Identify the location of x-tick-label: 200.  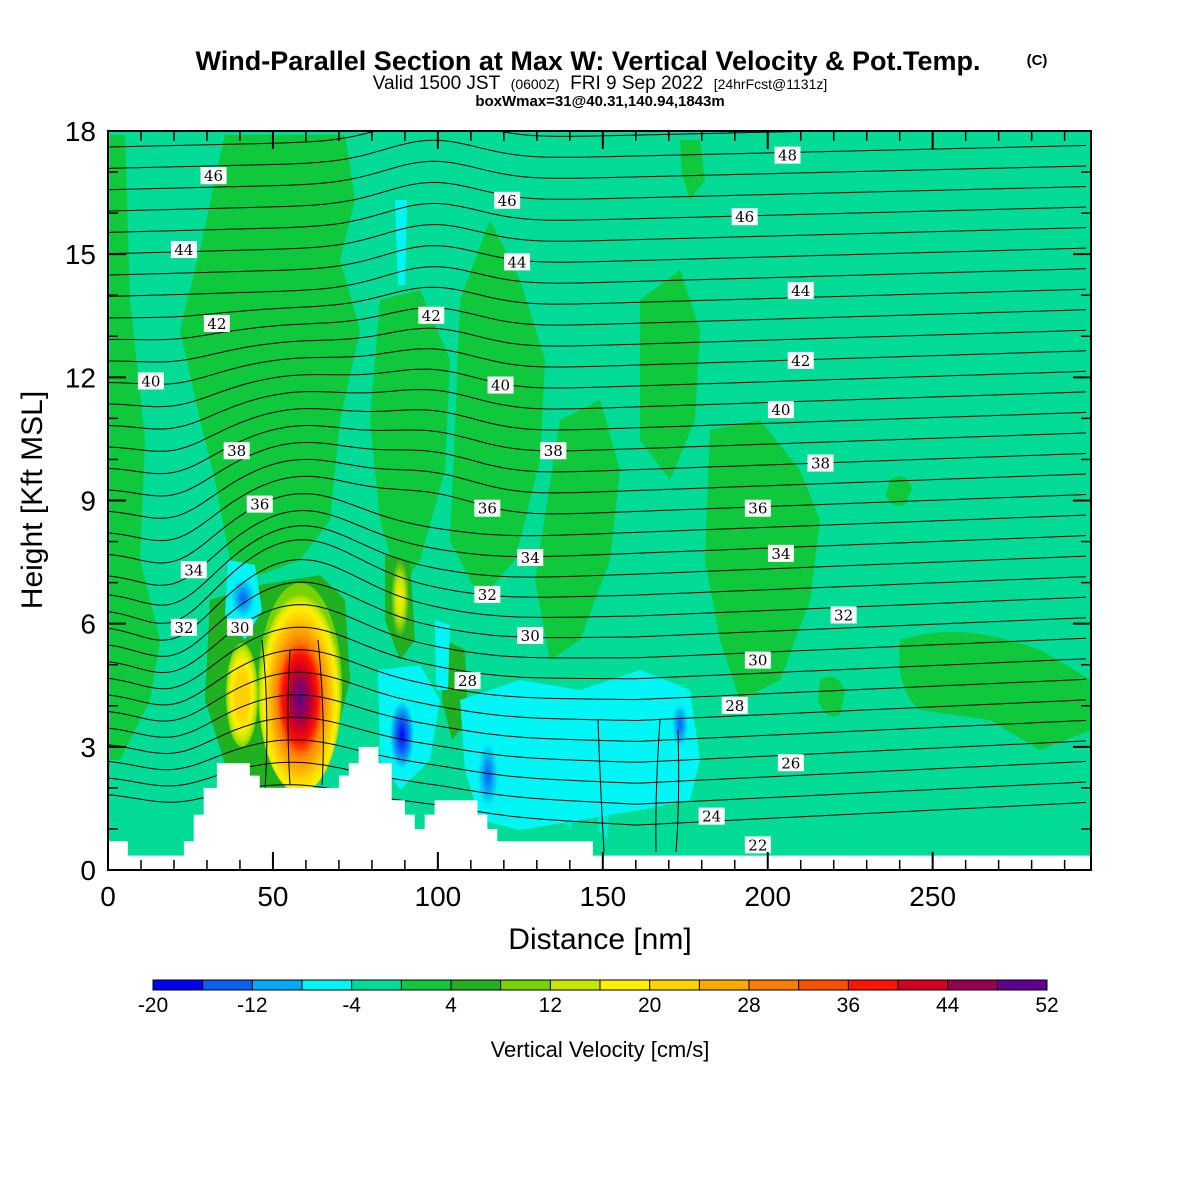
(767, 896).